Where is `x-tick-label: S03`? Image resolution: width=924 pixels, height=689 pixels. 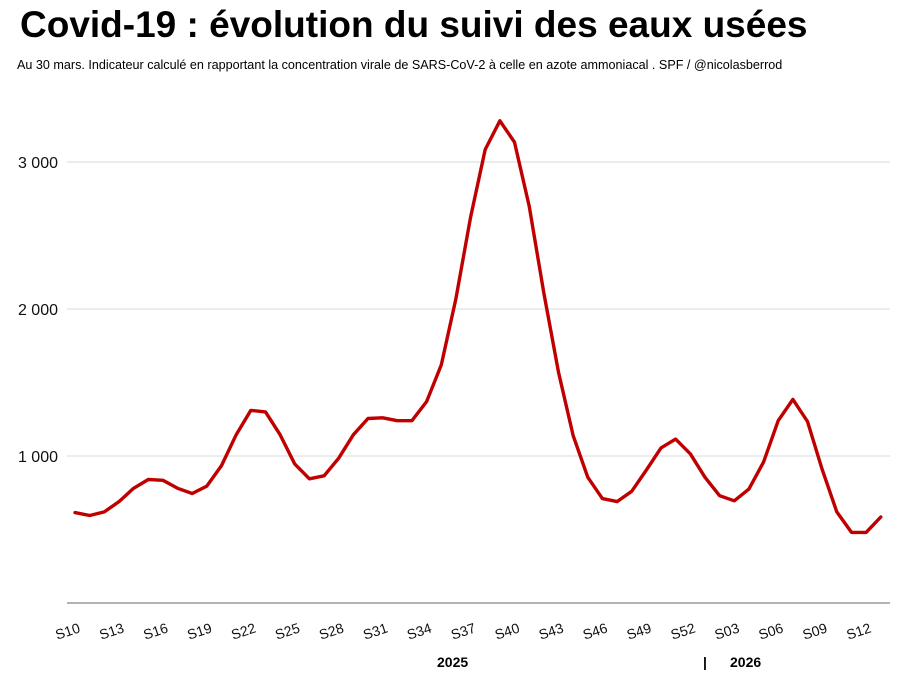
x-tick-label: S03 is located at coordinates (727, 631).